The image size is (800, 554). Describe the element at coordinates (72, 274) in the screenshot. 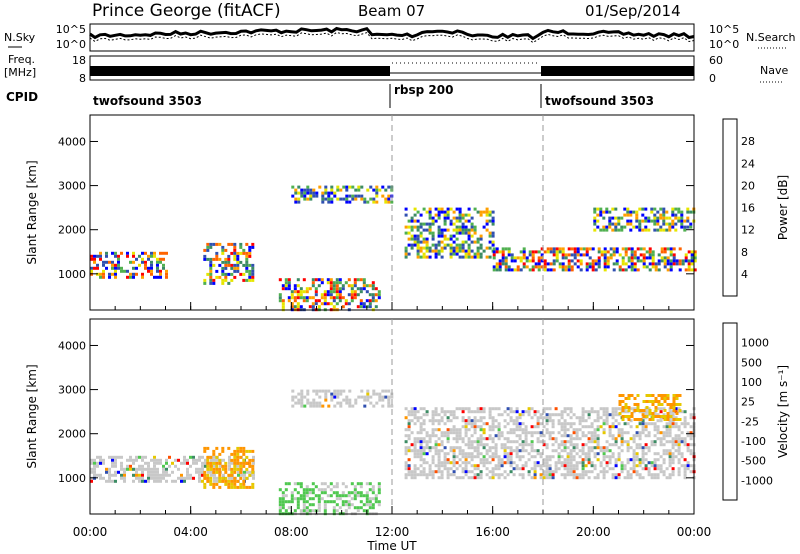

I see `power-ytick-label: 1000` at that location.